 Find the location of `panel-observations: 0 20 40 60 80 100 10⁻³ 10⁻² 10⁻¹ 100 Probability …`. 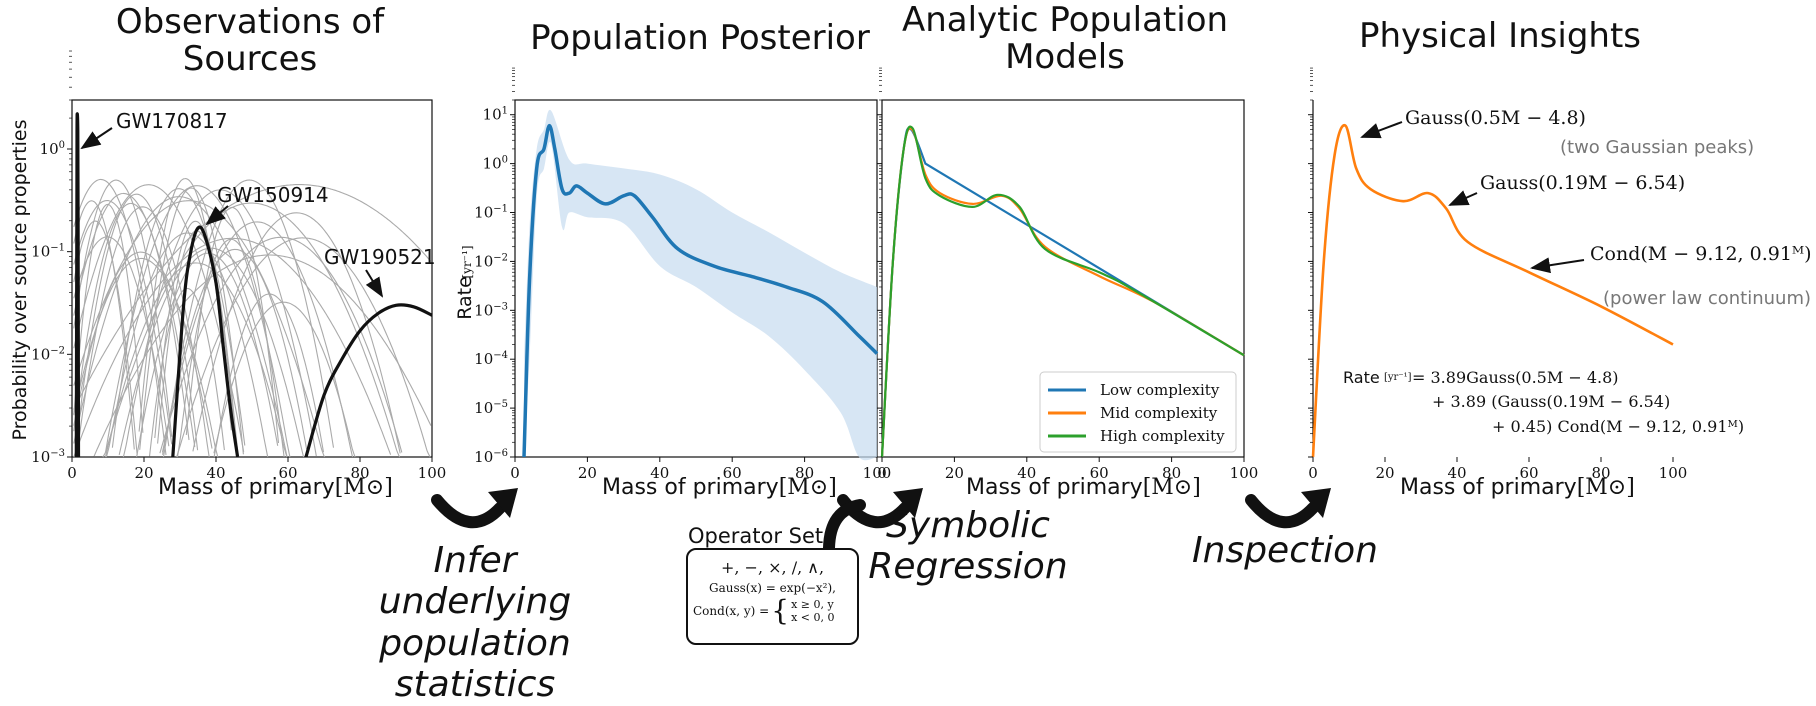

panel-observations: 0 20 40 60 80 100 10⁻³ 10⁻² 10⁻¹ 100 Probability … is located at coordinates (227, 266).